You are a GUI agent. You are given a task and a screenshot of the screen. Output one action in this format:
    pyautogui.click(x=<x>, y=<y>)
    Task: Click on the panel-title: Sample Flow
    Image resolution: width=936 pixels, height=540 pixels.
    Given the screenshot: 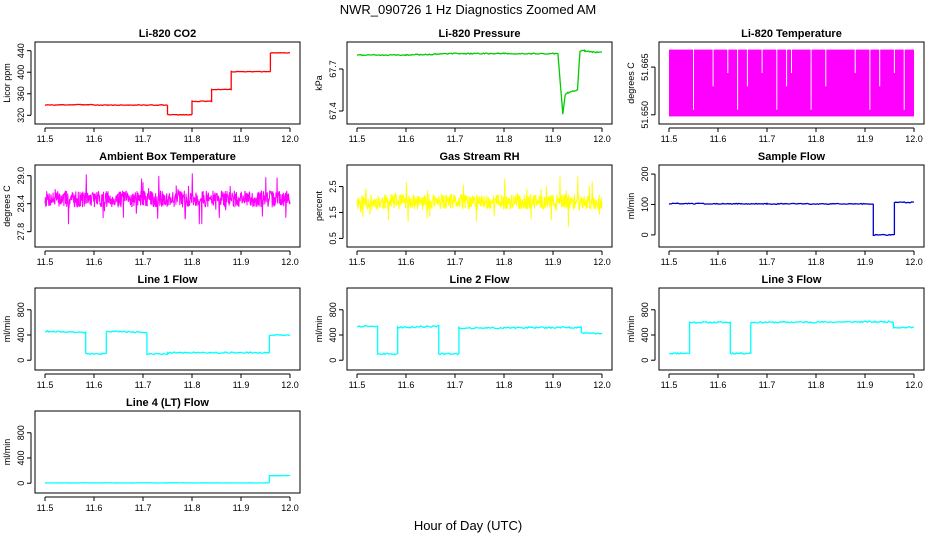 What is the action you would take?
    pyautogui.click(x=792, y=157)
    